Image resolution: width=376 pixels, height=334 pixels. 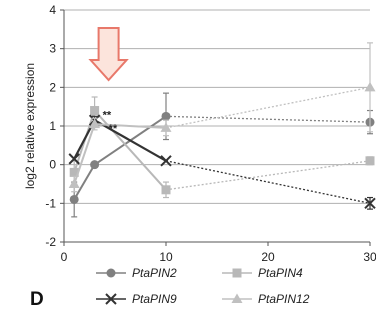 I want to click on x-tick-label: 30, so click(x=369, y=257).